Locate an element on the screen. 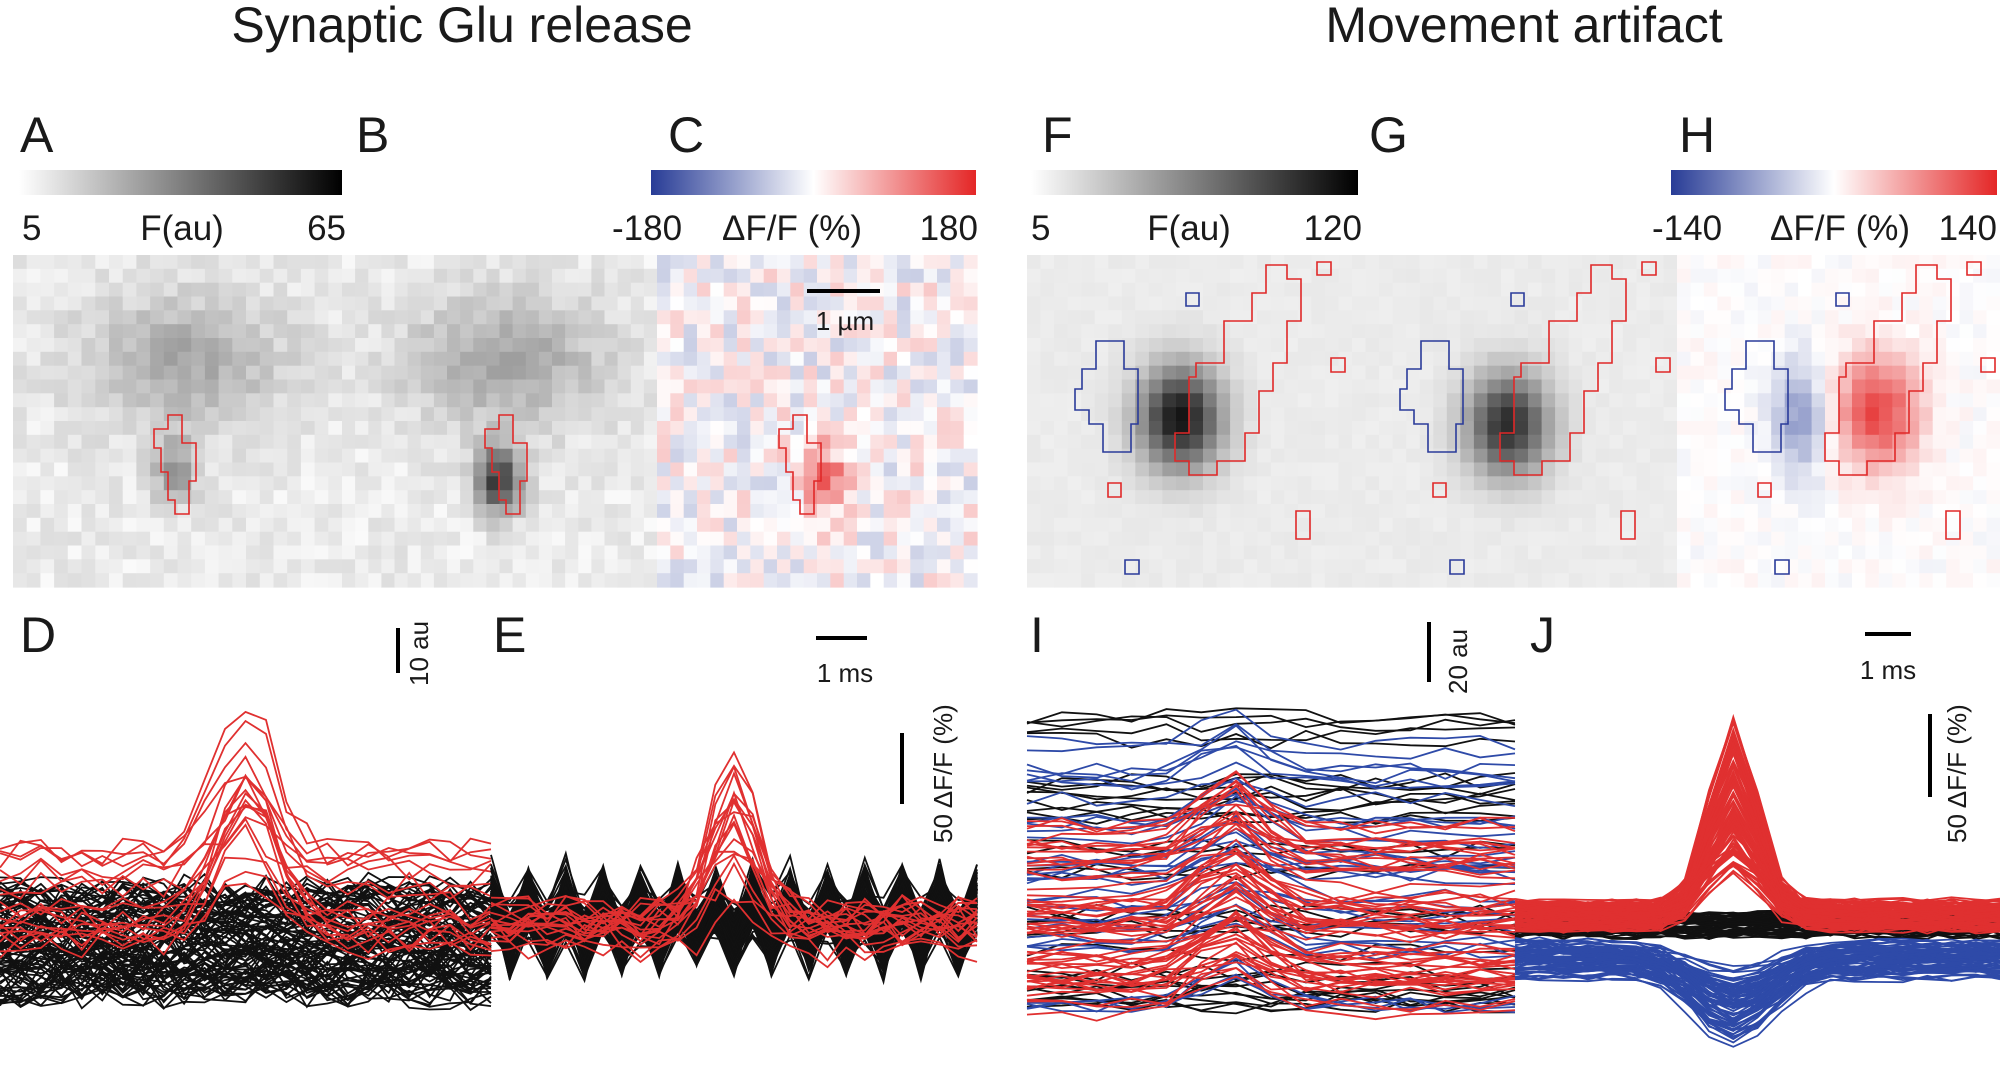 Image resolution: width=2000 pixels, height=1079 pixels. panel-label: D is located at coordinates (38, 635).